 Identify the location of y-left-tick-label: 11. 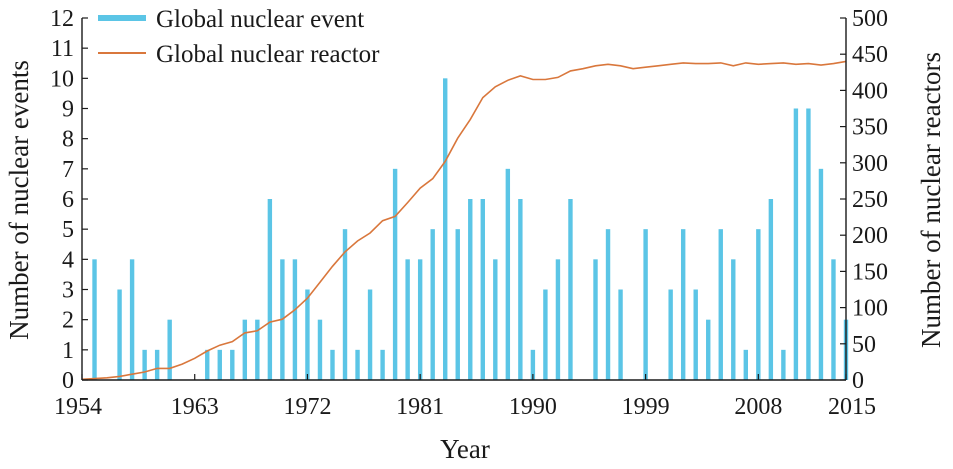
(62, 49).